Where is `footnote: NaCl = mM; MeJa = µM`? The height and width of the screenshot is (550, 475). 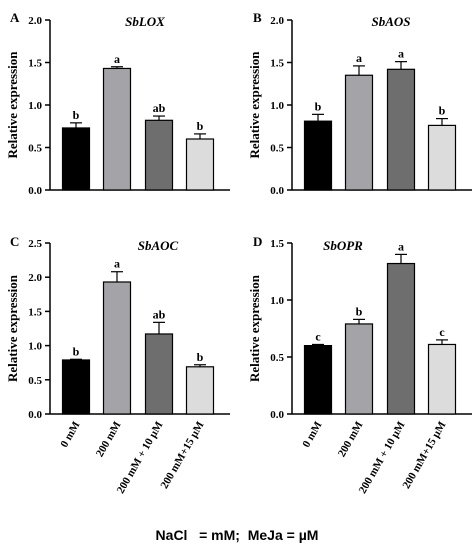
footnote: NaCl = mM; MeJa = µM is located at coordinates (237, 535).